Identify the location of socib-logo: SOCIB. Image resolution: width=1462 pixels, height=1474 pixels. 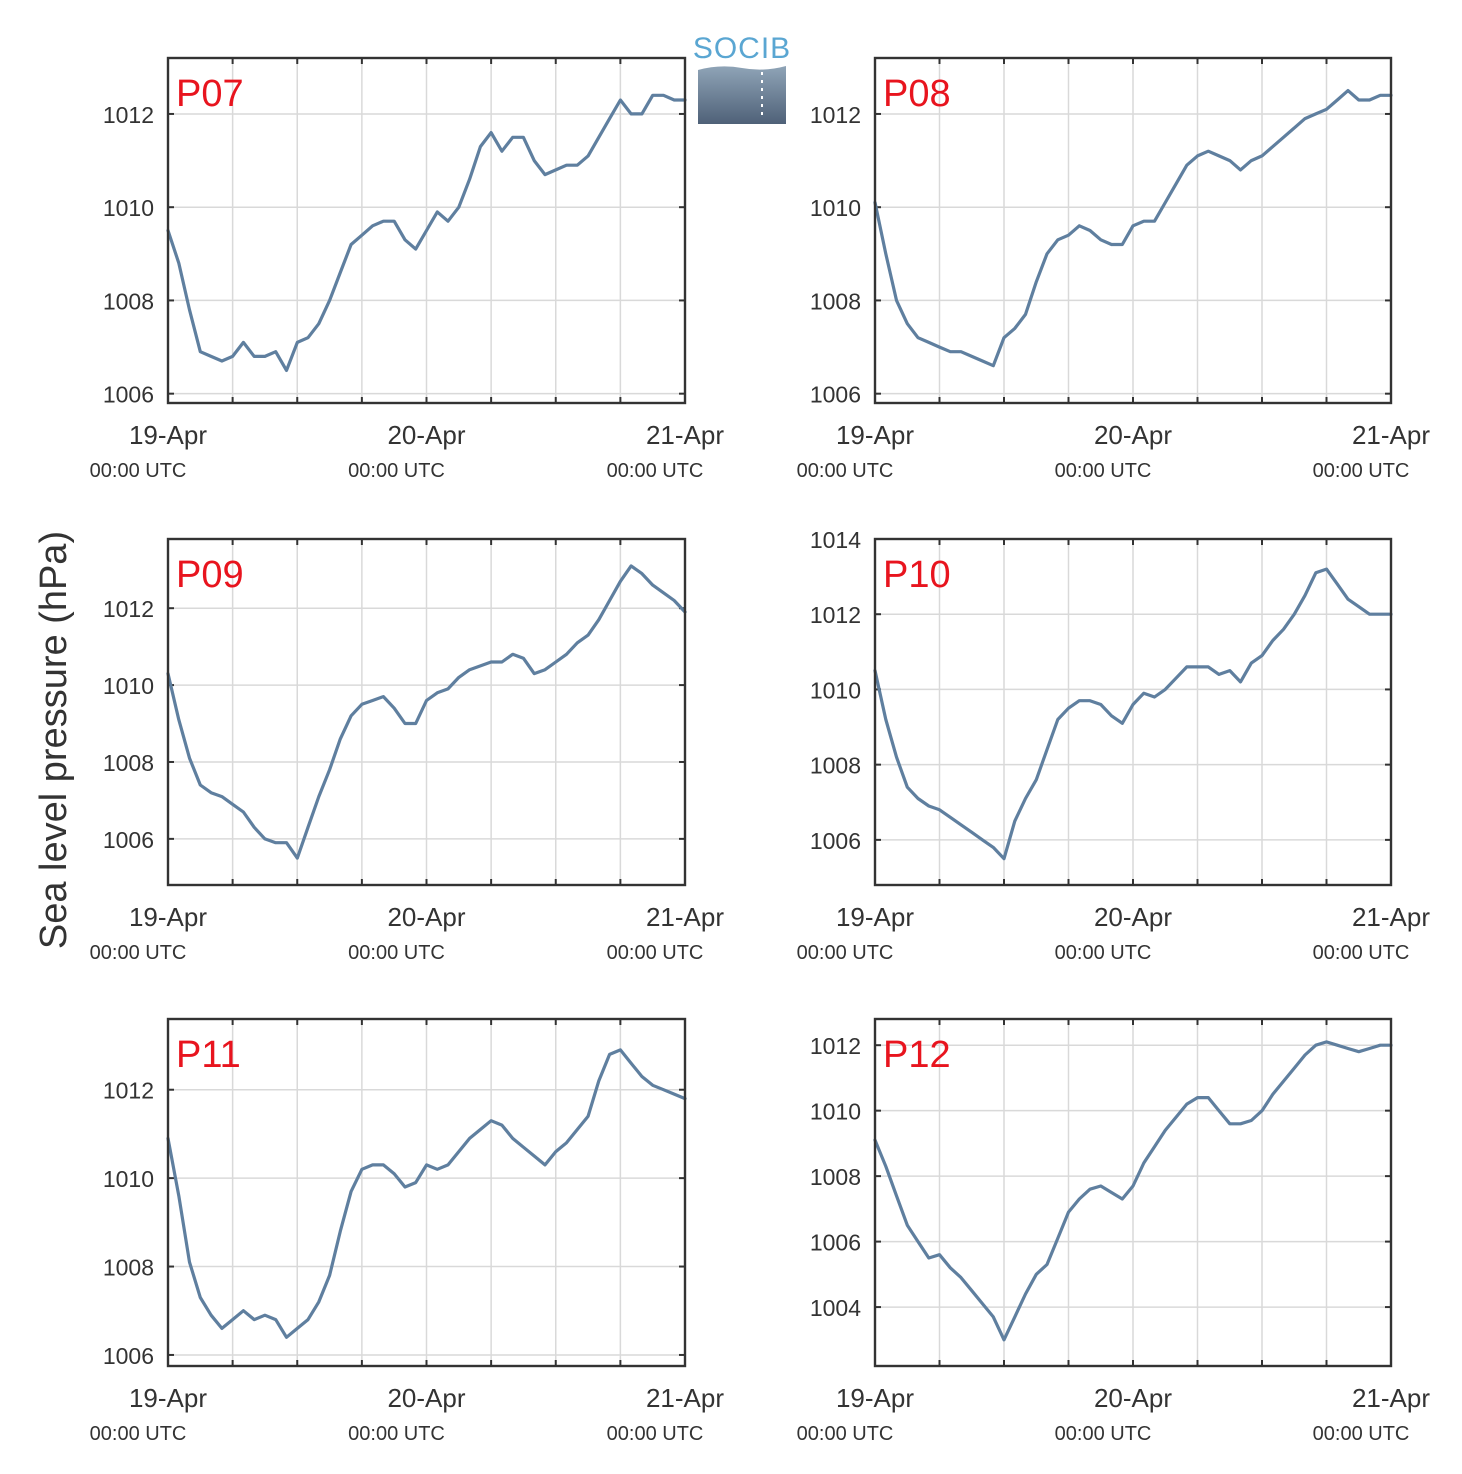
(742, 78).